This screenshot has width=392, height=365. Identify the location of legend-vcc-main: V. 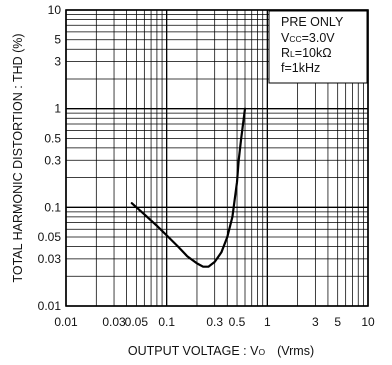
(285, 38).